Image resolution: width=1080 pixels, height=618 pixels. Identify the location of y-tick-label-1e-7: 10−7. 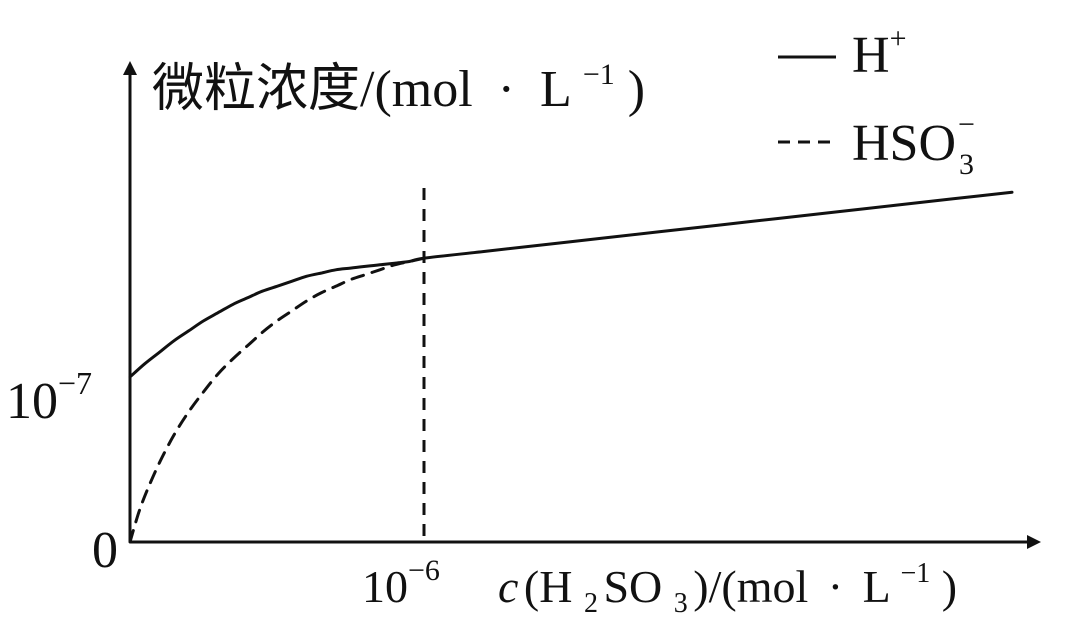
(49, 397).